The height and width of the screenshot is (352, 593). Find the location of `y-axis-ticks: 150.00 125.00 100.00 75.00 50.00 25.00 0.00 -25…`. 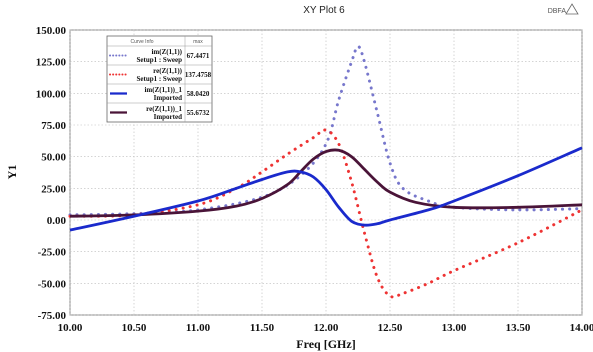

y-axis-ticks: 150.00 125.00 100.00 75.00 50.00 25.00 0.00 -25… is located at coordinates (51, 173).